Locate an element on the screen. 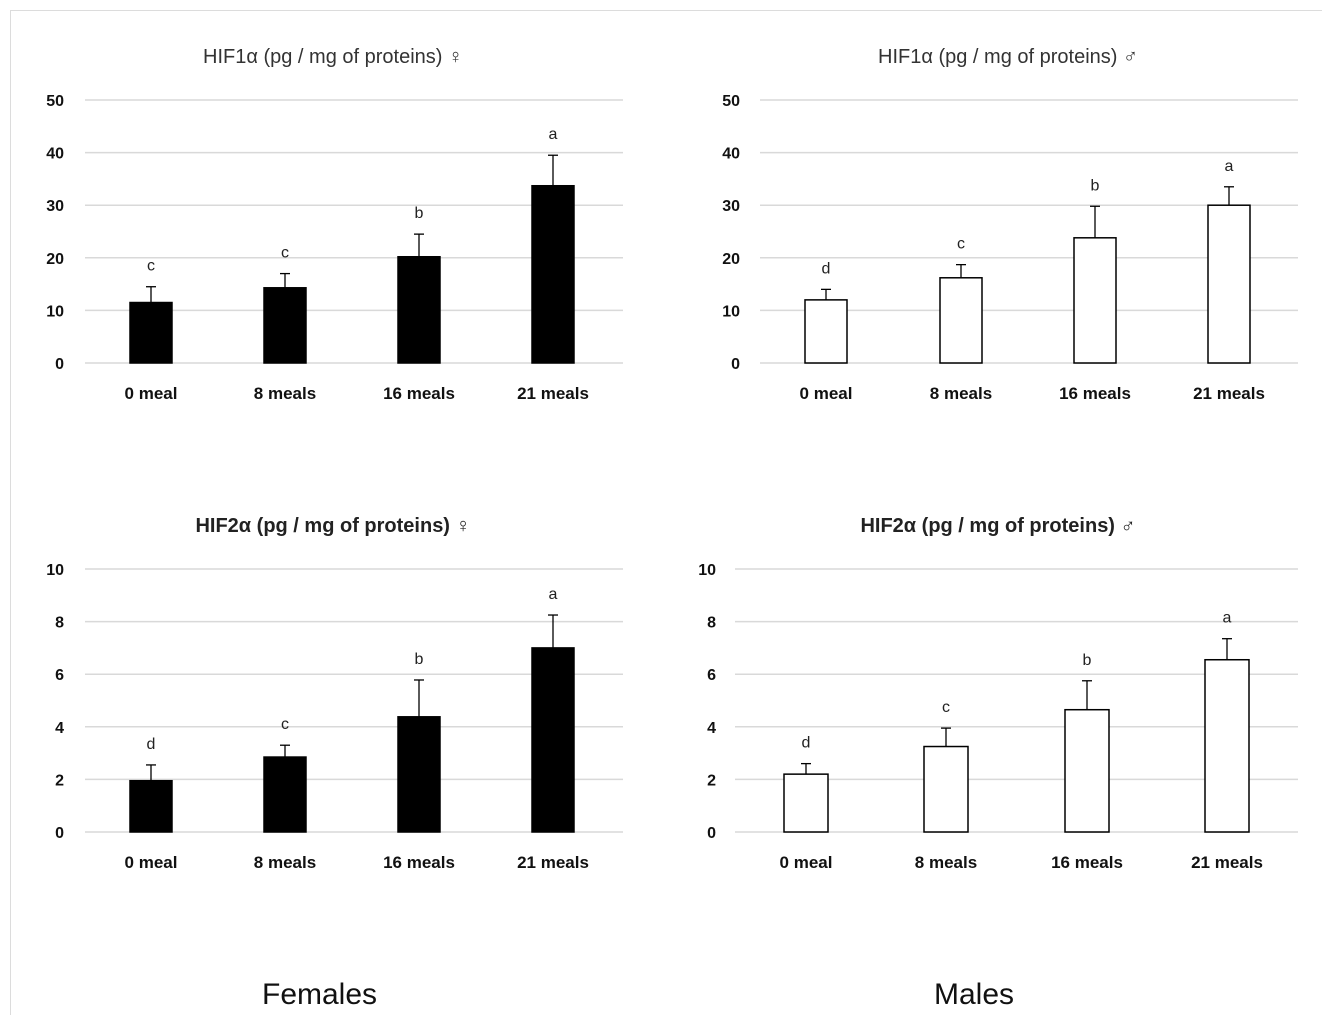  females-label: Females is located at coordinates (320, 994).